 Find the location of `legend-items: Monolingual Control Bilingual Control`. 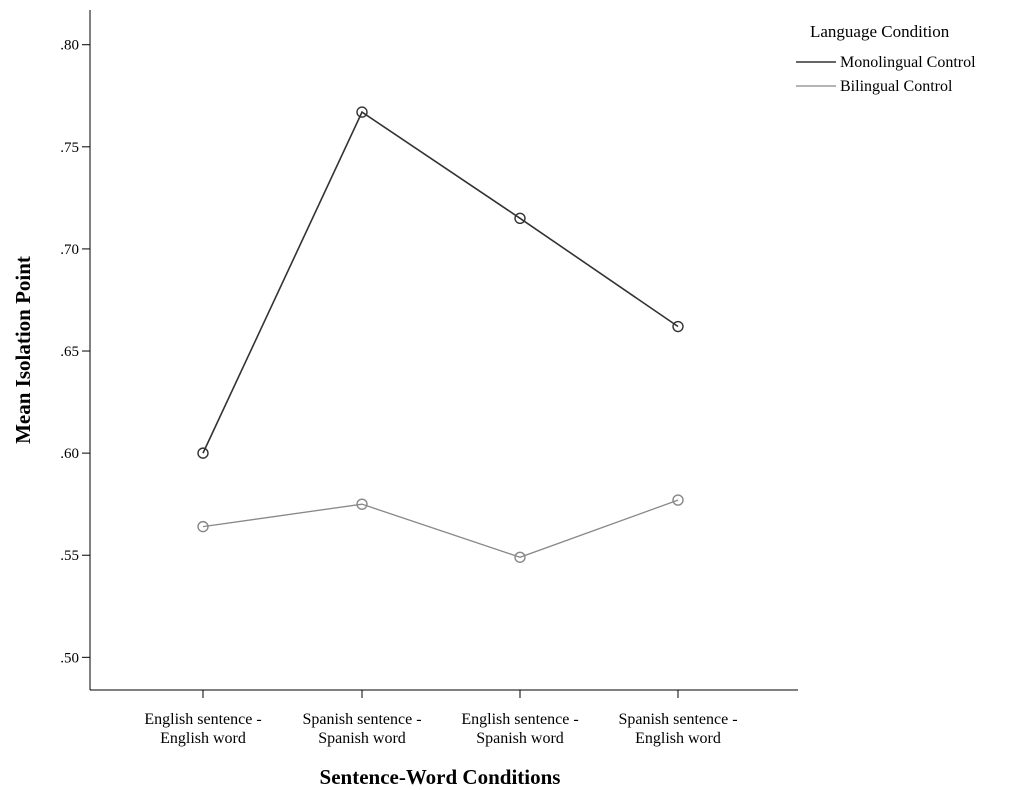

legend-items: Monolingual Control Bilingual Control is located at coordinates (886, 74).